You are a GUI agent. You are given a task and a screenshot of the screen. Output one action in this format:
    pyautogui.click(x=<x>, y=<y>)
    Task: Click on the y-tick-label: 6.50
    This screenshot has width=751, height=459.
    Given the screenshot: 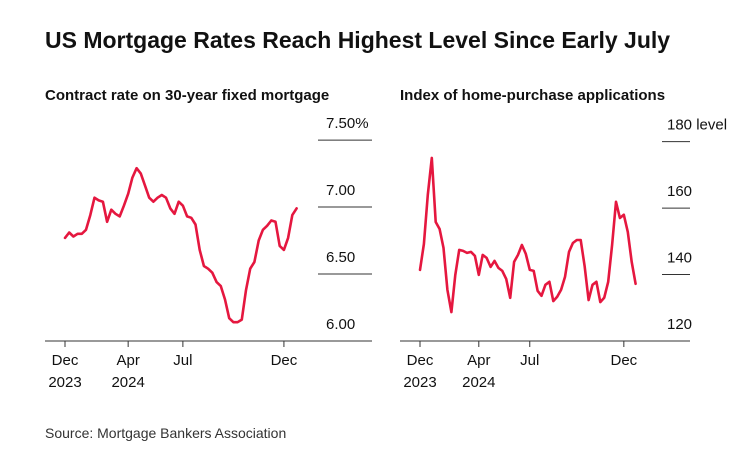 What is the action you would take?
    pyautogui.click(x=340, y=257)
    